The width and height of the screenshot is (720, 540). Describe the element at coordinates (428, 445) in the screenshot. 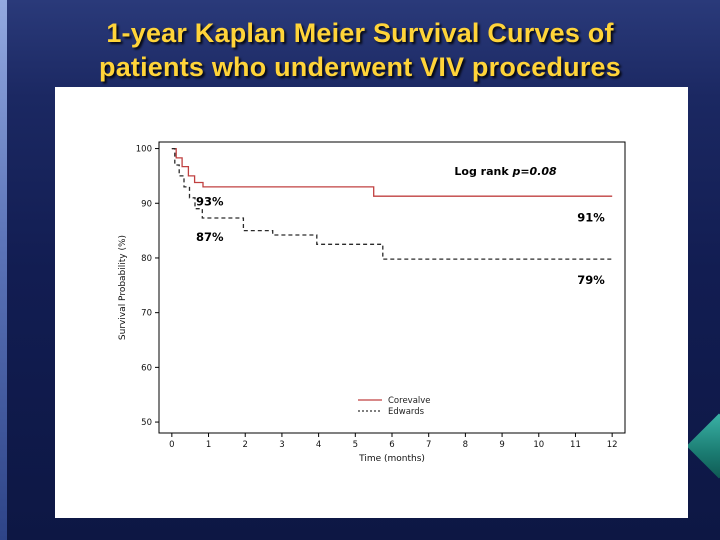

I see `svg-text: 7` at that location.